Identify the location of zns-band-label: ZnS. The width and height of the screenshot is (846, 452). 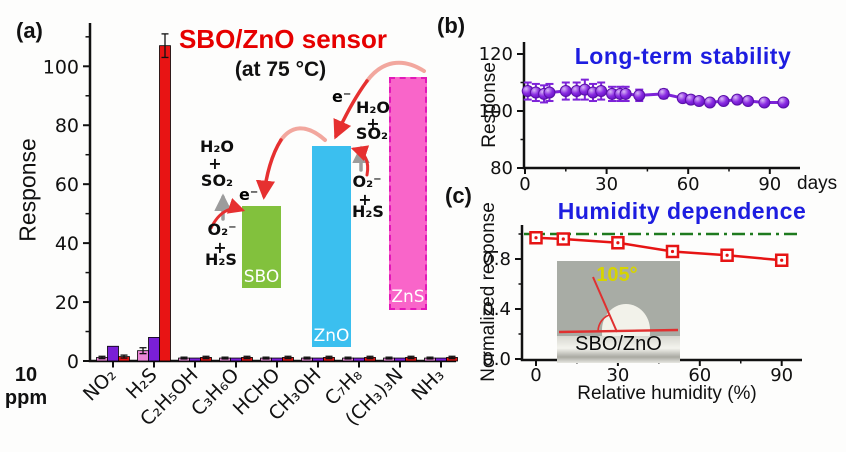
(408, 297).